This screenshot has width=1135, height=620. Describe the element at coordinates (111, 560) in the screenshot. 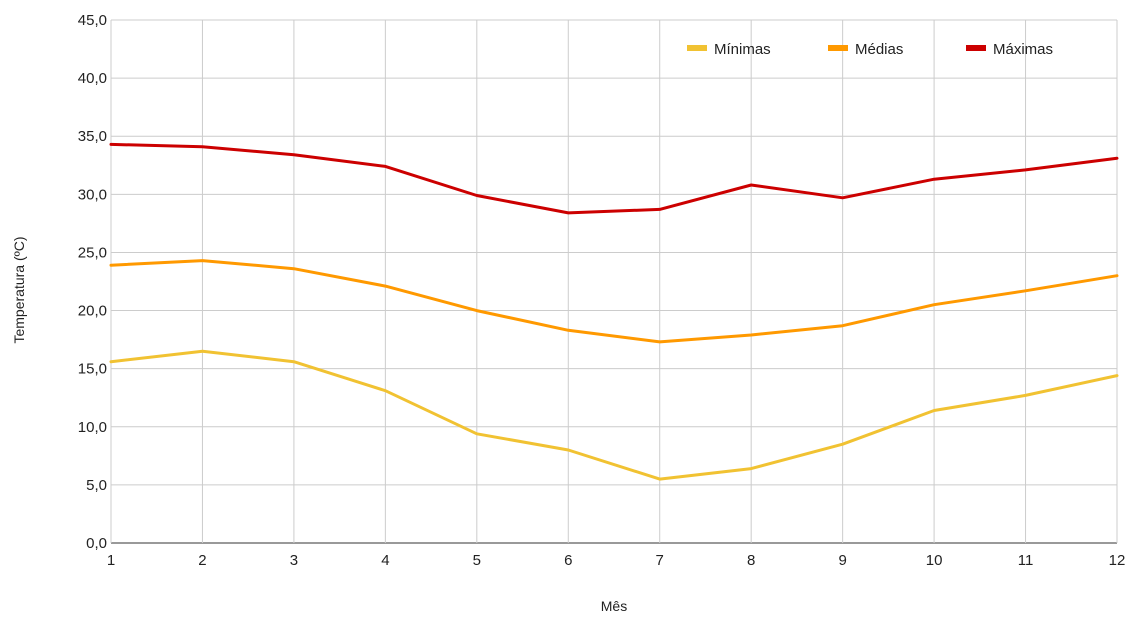

I see `x-tick-label: 1` at that location.